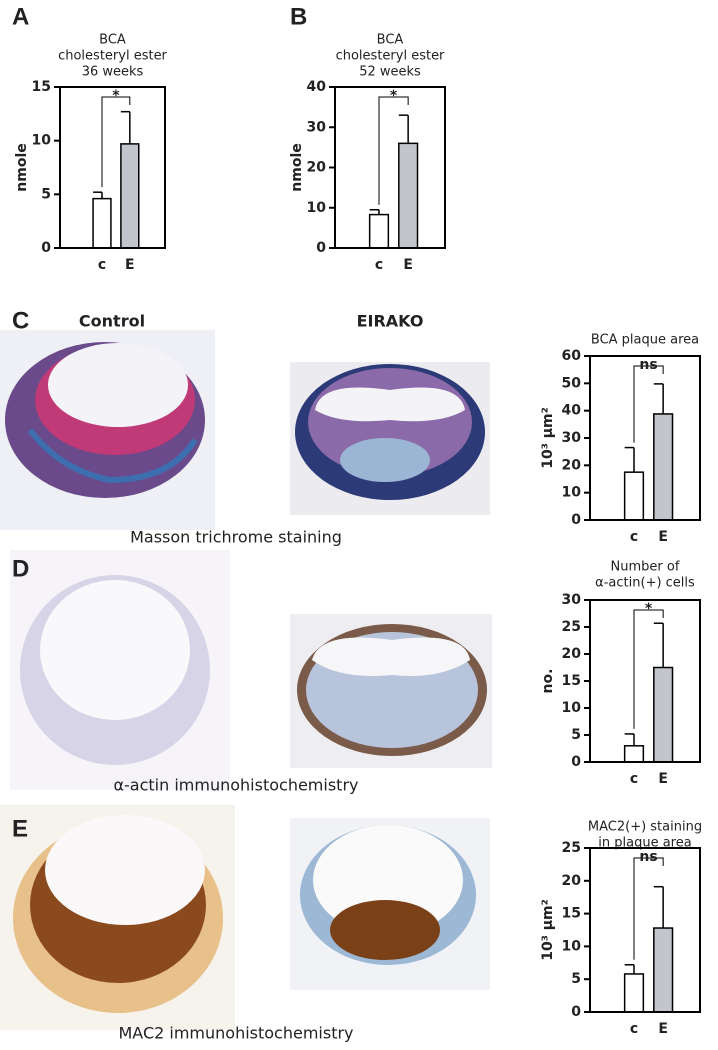 This screenshot has height=1050, width=718. Describe the element at coordinates (645, 340) in the screenshot. I see `chart-title: BCA plaque area` at that location.